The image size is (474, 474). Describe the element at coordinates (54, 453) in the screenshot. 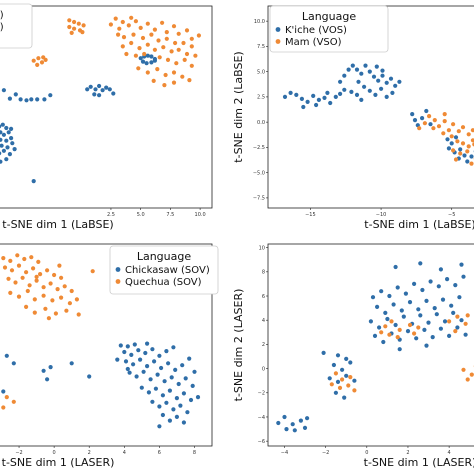

I see `x-tick-label: 0` at that location.